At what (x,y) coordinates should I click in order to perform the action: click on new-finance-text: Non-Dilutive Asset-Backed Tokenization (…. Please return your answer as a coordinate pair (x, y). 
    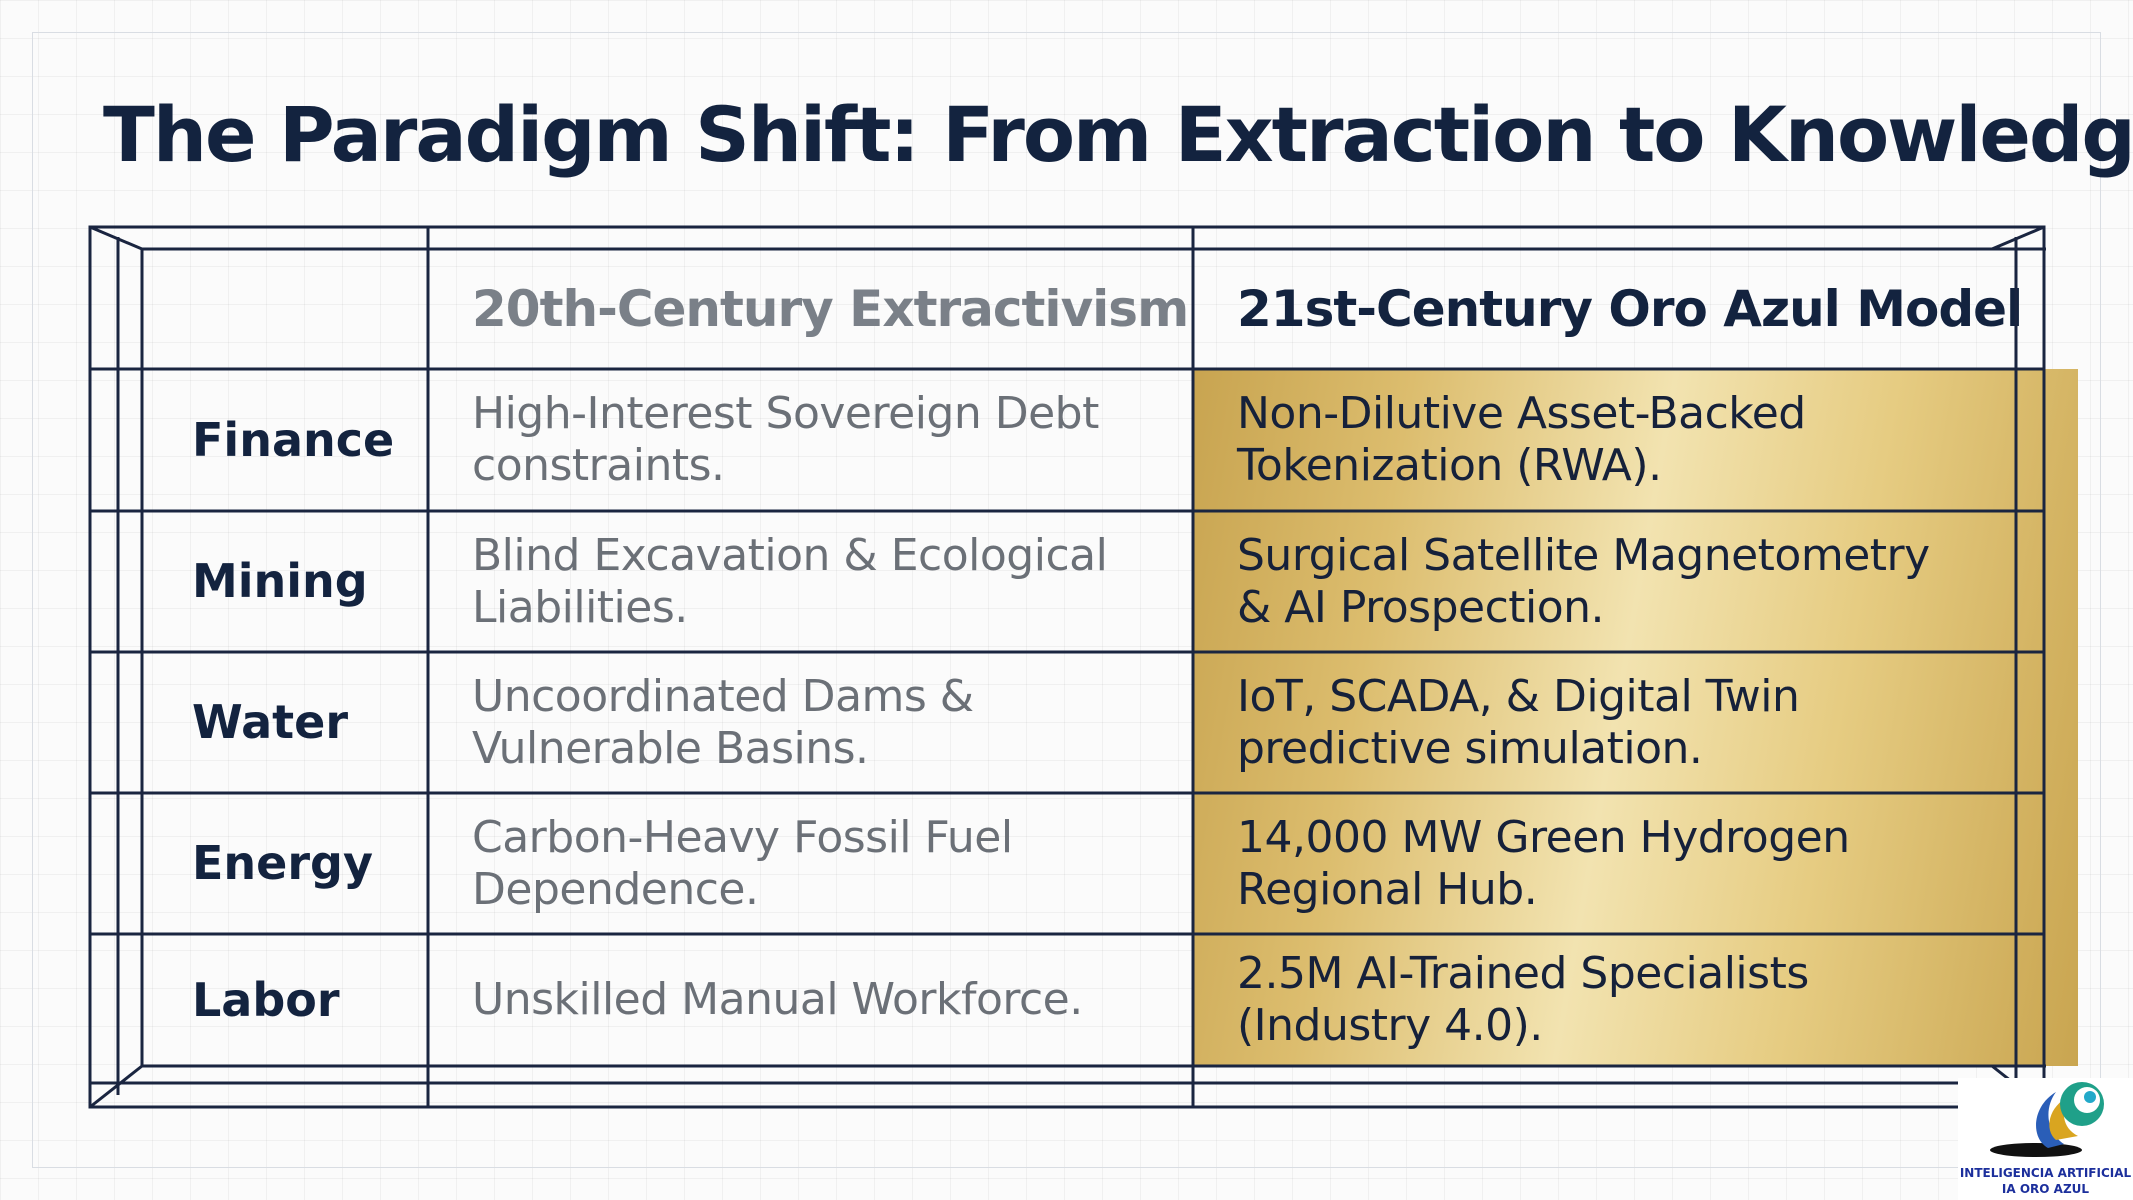
    Looking at the image, I should click on (1521, 439).